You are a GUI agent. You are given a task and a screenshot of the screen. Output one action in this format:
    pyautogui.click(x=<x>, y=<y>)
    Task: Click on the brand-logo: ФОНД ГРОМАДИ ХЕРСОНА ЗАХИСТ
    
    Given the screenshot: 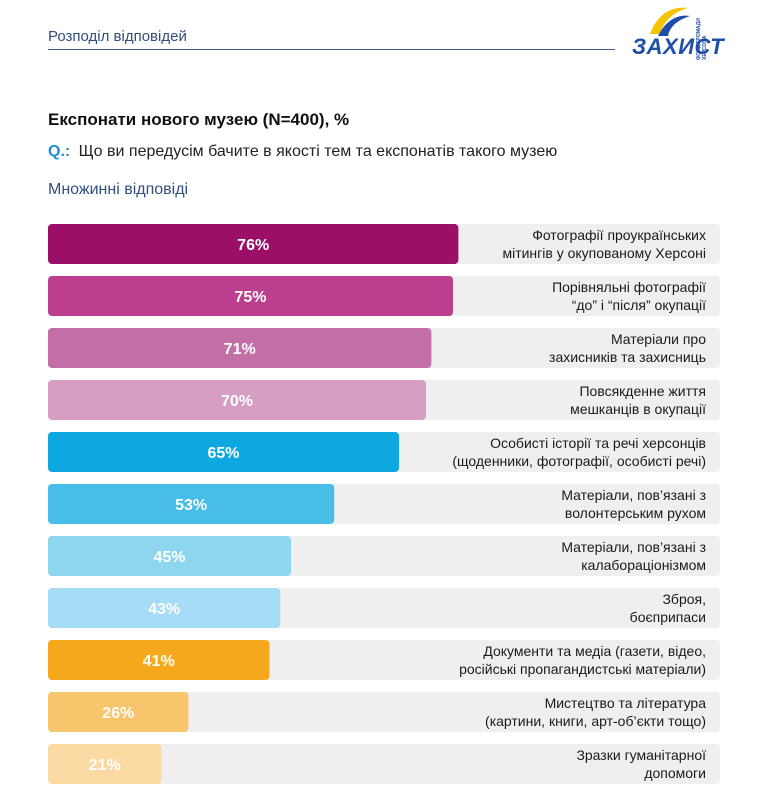 What is the action you would take?
    pyautogui.click(x=676, y=32)
    